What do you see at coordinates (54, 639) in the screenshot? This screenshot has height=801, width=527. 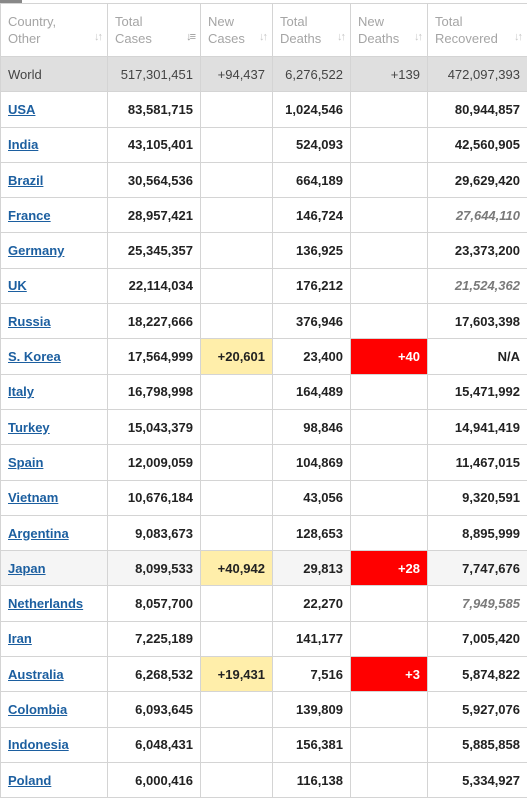 I see `country-cell: Iran` at bounding box center [54, 639].